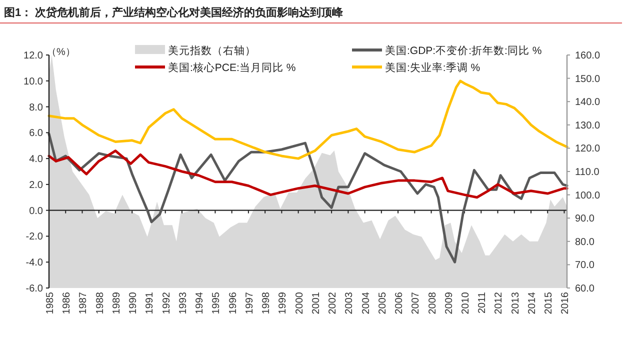 This screenshot has width=640, height=347. What do you see at coordinates (350, 303) in the screenshot?
I see `x-tick-label: 2003` at bounding box center [350, 303].